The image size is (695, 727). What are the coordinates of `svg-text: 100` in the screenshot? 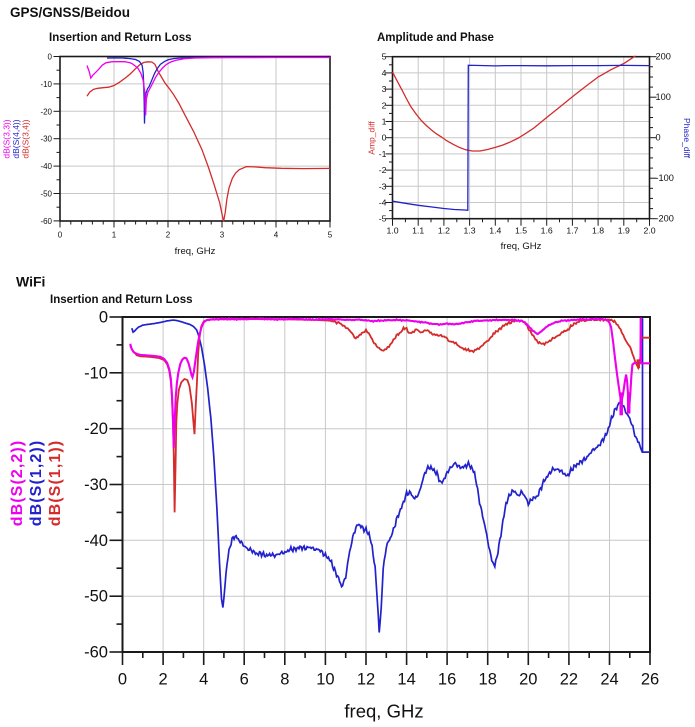 It's located at (663, 97).